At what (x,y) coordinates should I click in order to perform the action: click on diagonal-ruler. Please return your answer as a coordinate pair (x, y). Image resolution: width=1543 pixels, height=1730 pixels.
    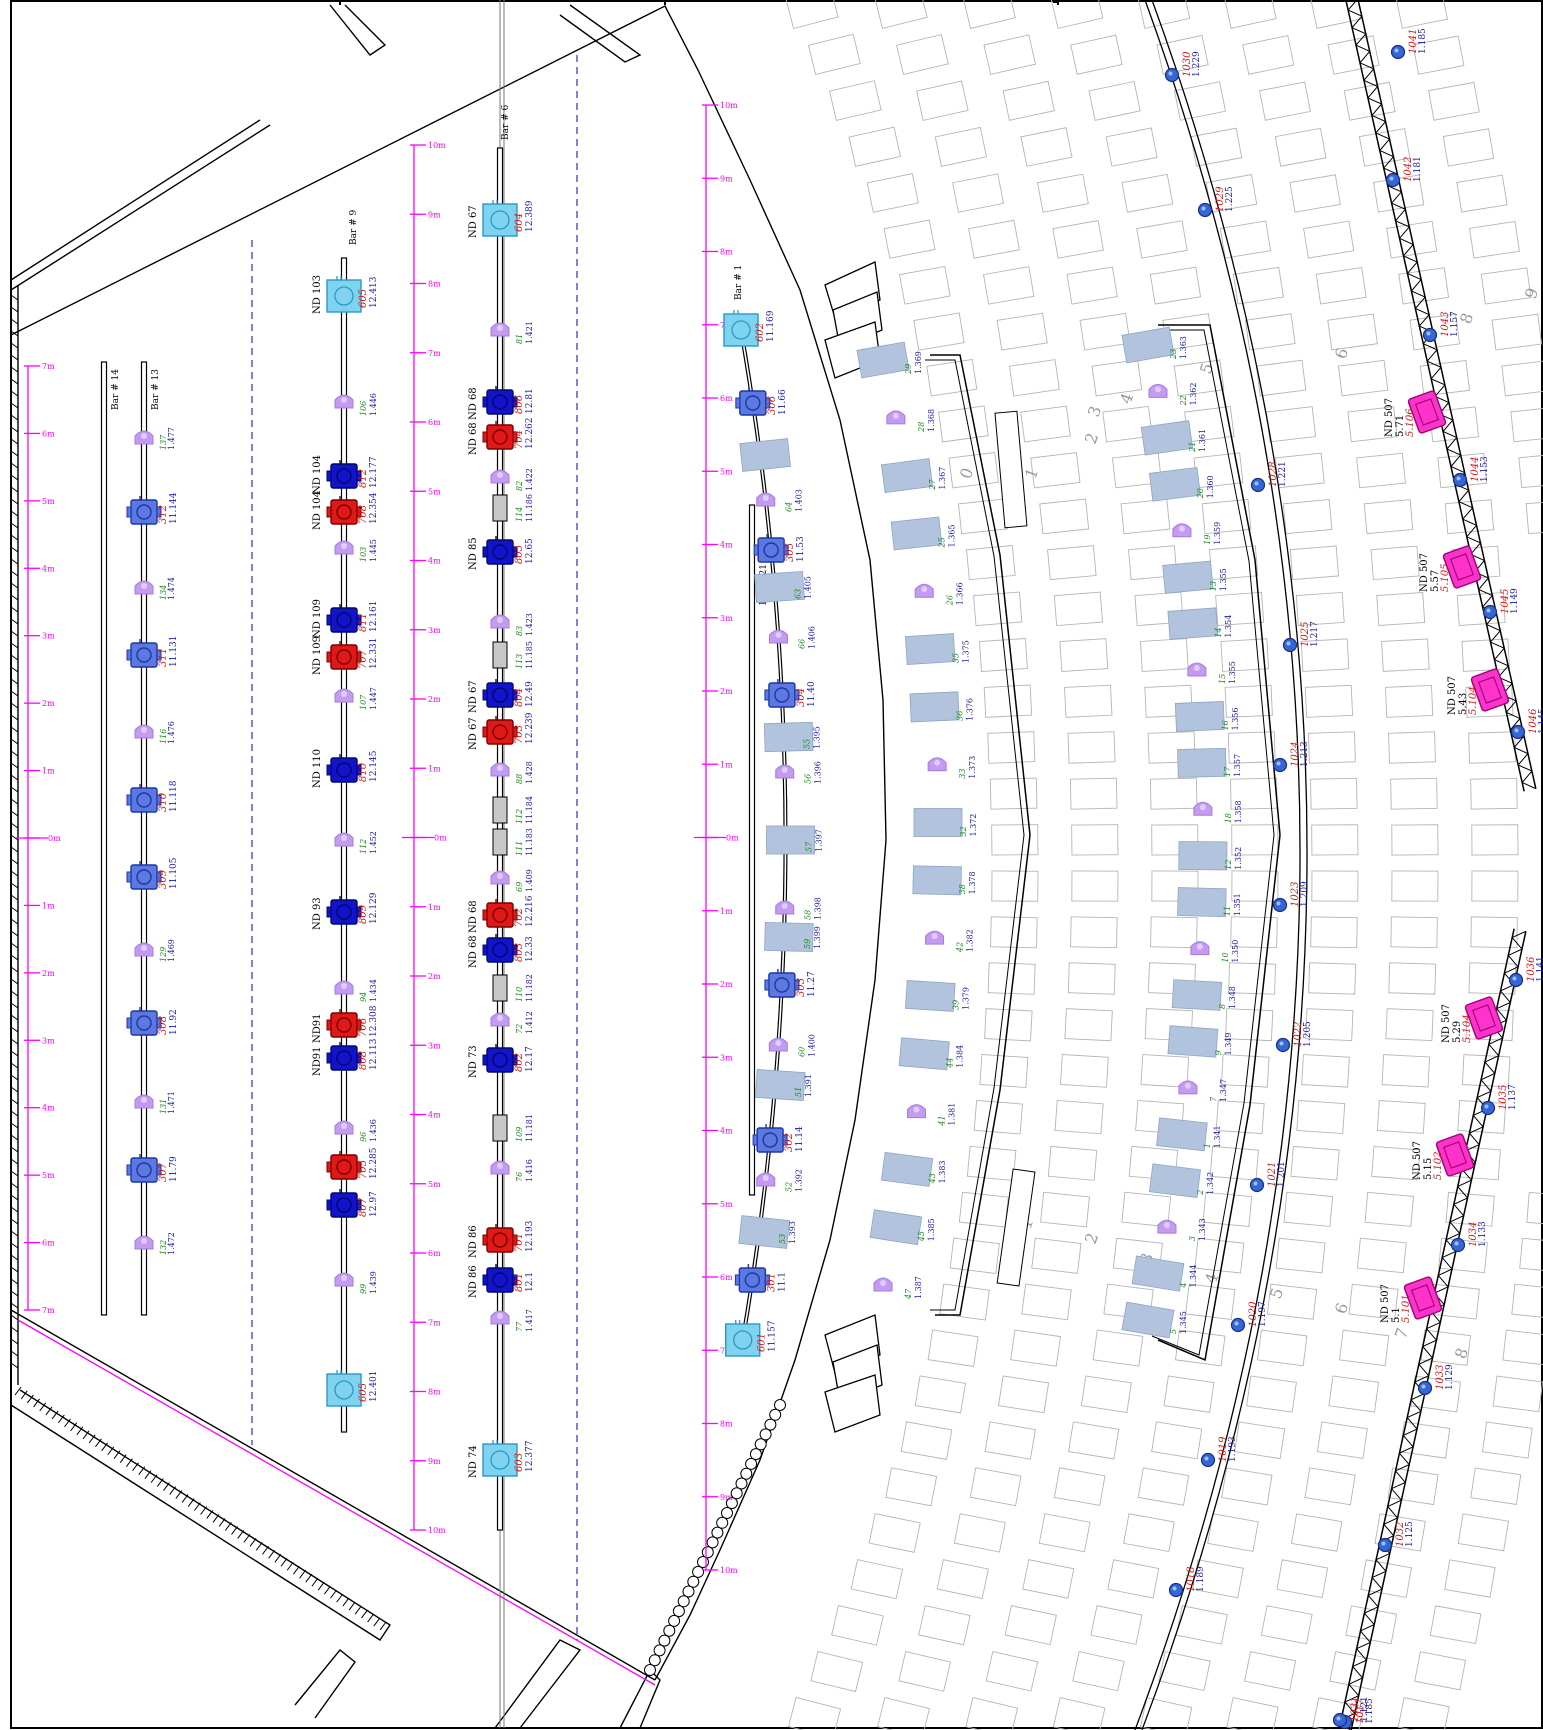
    Looking at the image, I should click on (336, 1502).